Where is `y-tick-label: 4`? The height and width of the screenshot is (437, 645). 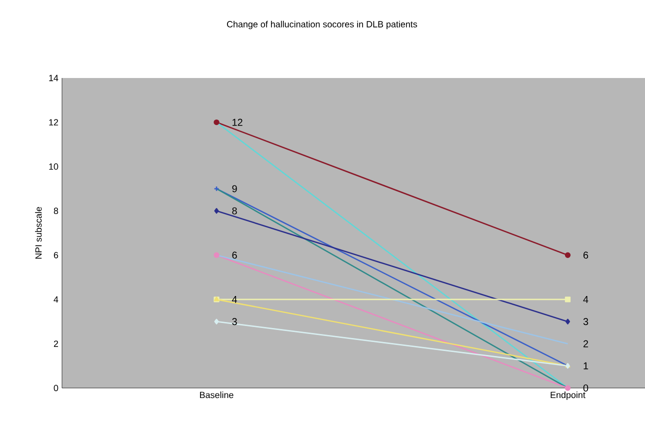
y-tick-label: 4 is located at coordinates (56, 299).